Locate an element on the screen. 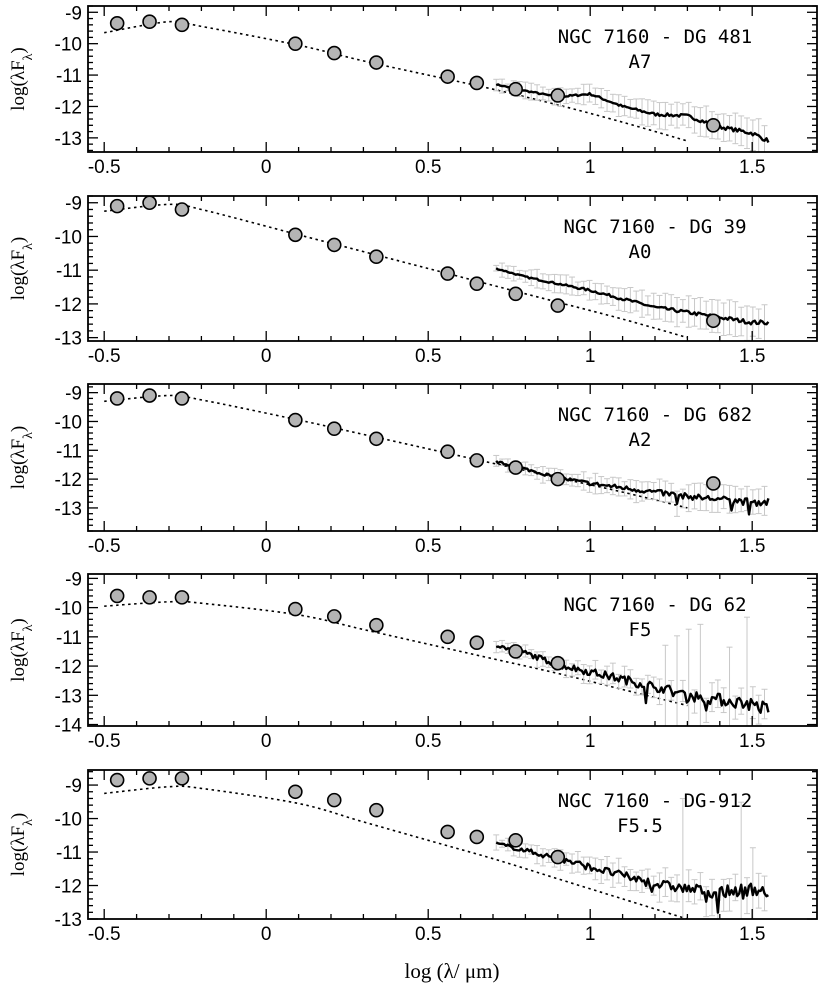 The width and height of the screenshot is (830, 989). panel-title: NGC 7160 - DG-912 is located at coordinates (655, 801).